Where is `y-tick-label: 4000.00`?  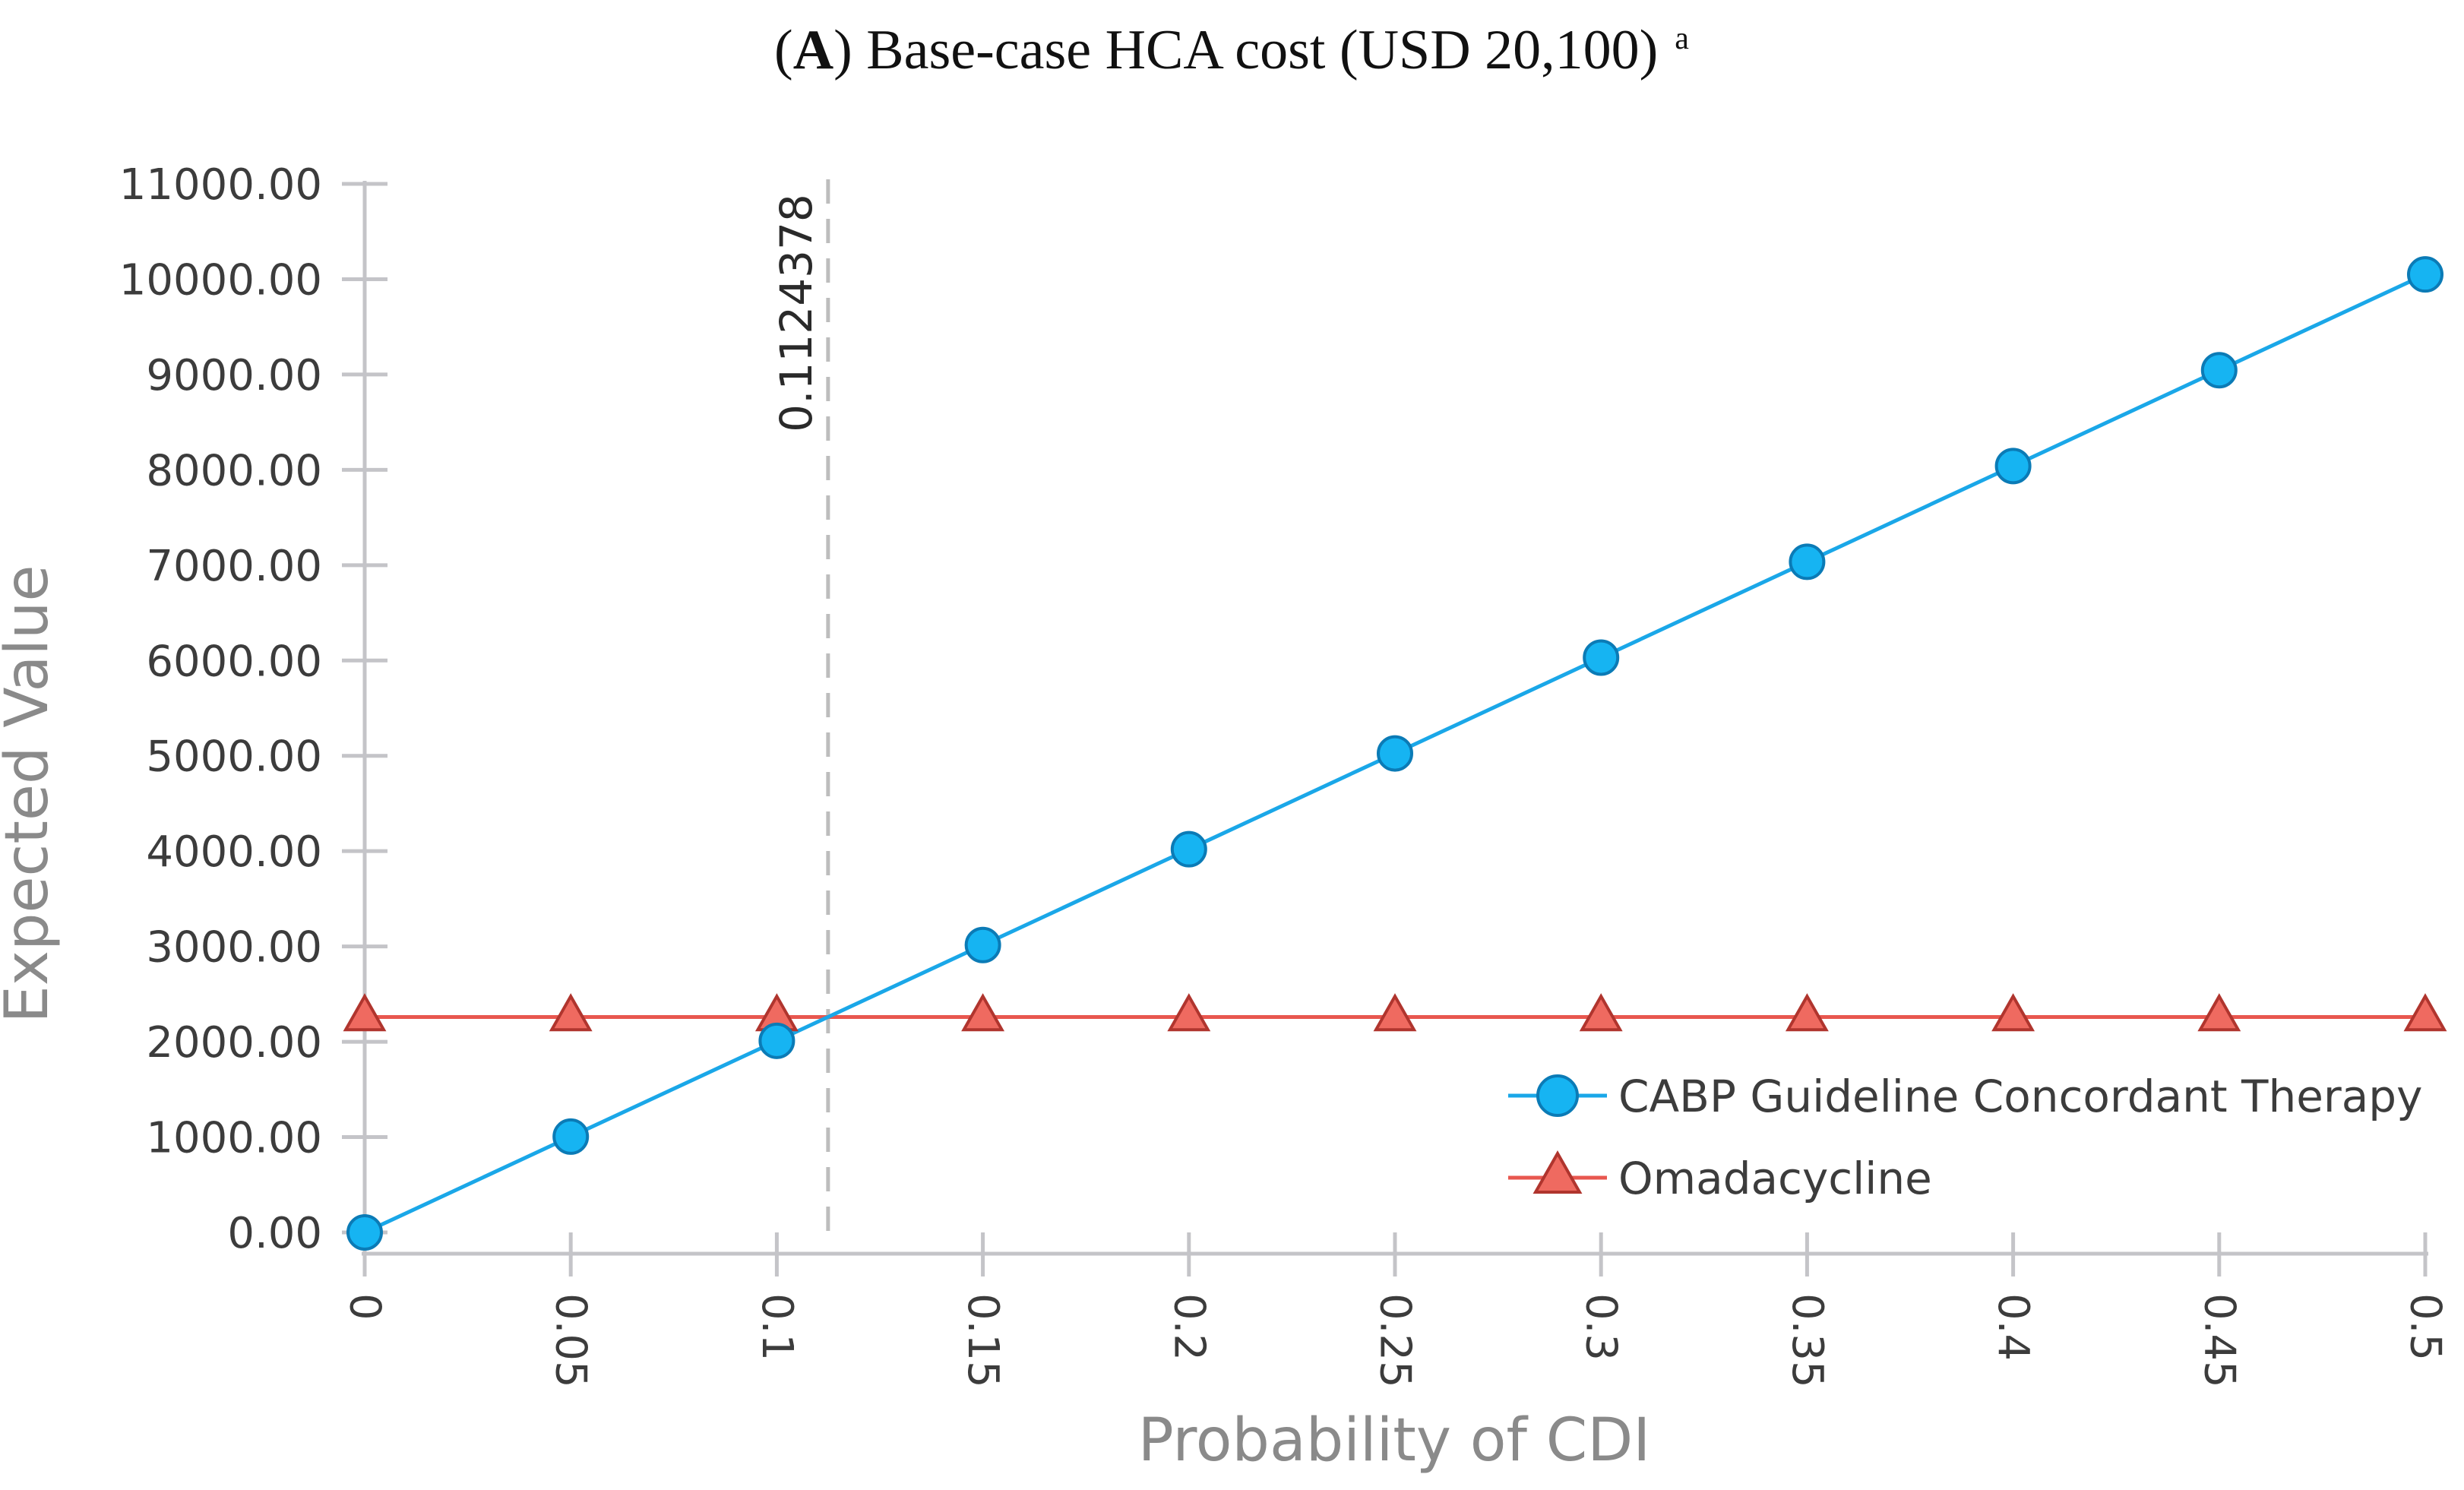
y-tick-label: 4000.00 is located at coordinates (234, 852).